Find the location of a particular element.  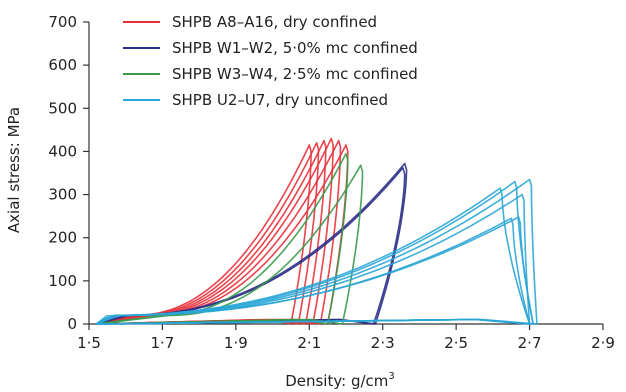

y-tick-label: 200 is located at coordinates (62, 238).